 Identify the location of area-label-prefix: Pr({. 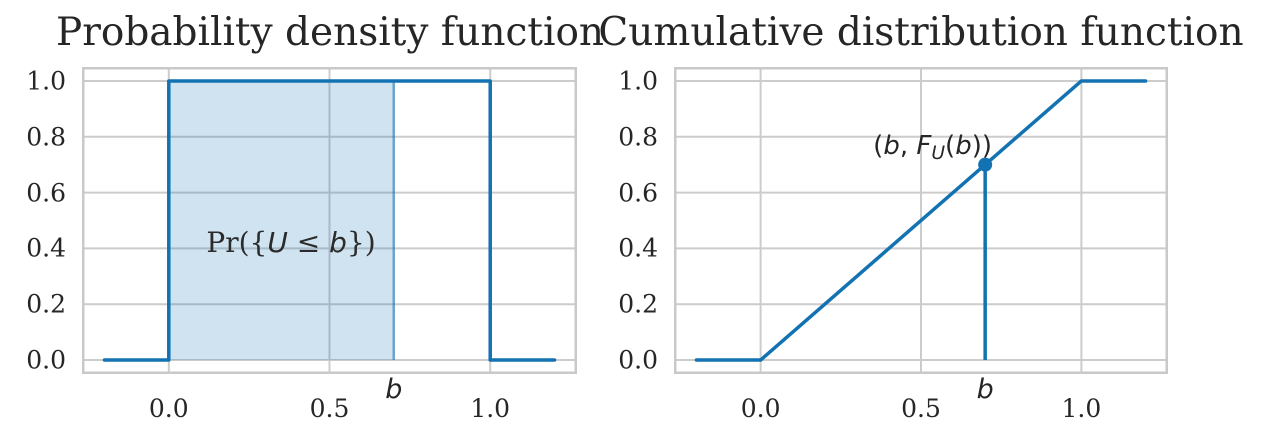
(237, 242).